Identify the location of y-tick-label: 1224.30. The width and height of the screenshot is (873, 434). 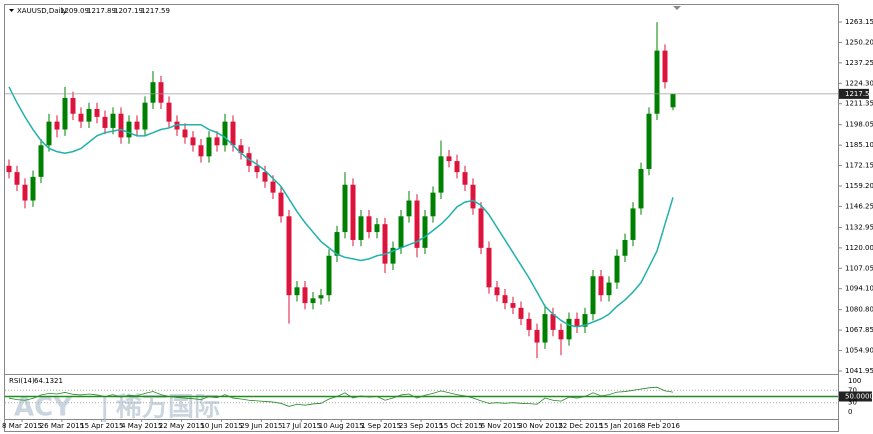
(859, 83).